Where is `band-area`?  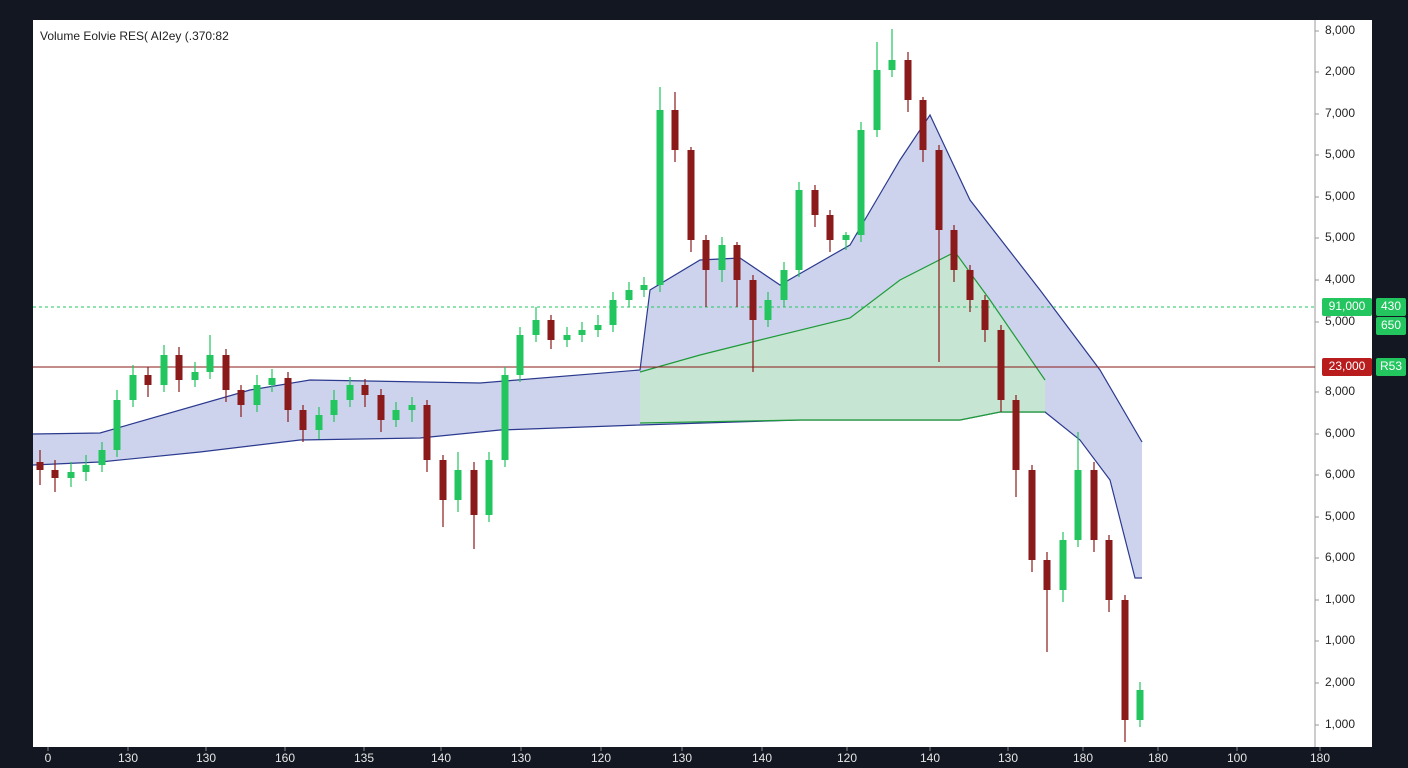
band-area is located at coordinates (842, 337).